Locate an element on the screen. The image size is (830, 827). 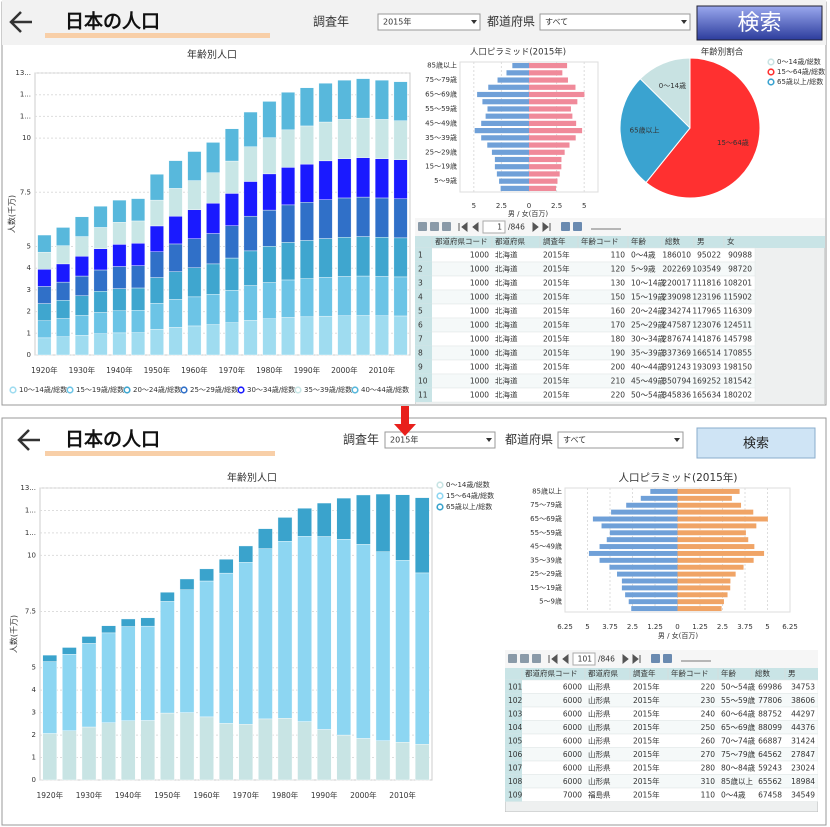
y-tick-label: 5 is located at coordinates (34, 668).